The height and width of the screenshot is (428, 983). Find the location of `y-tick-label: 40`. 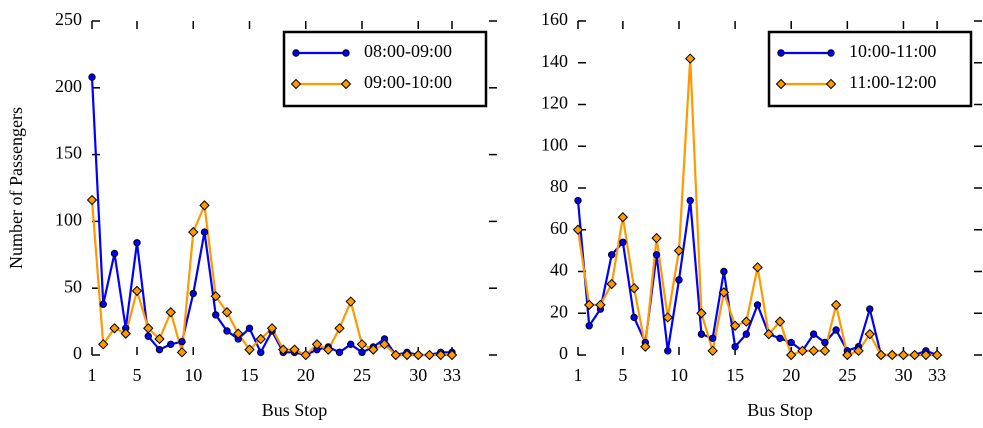

y-tick-label: 40 is located at coordinates (559, 270).